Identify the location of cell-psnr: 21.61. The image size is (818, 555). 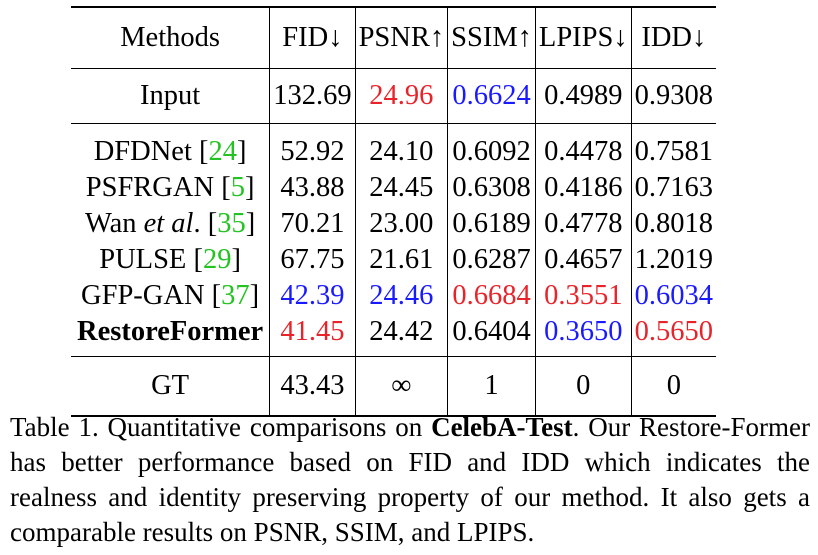
(401, 260).